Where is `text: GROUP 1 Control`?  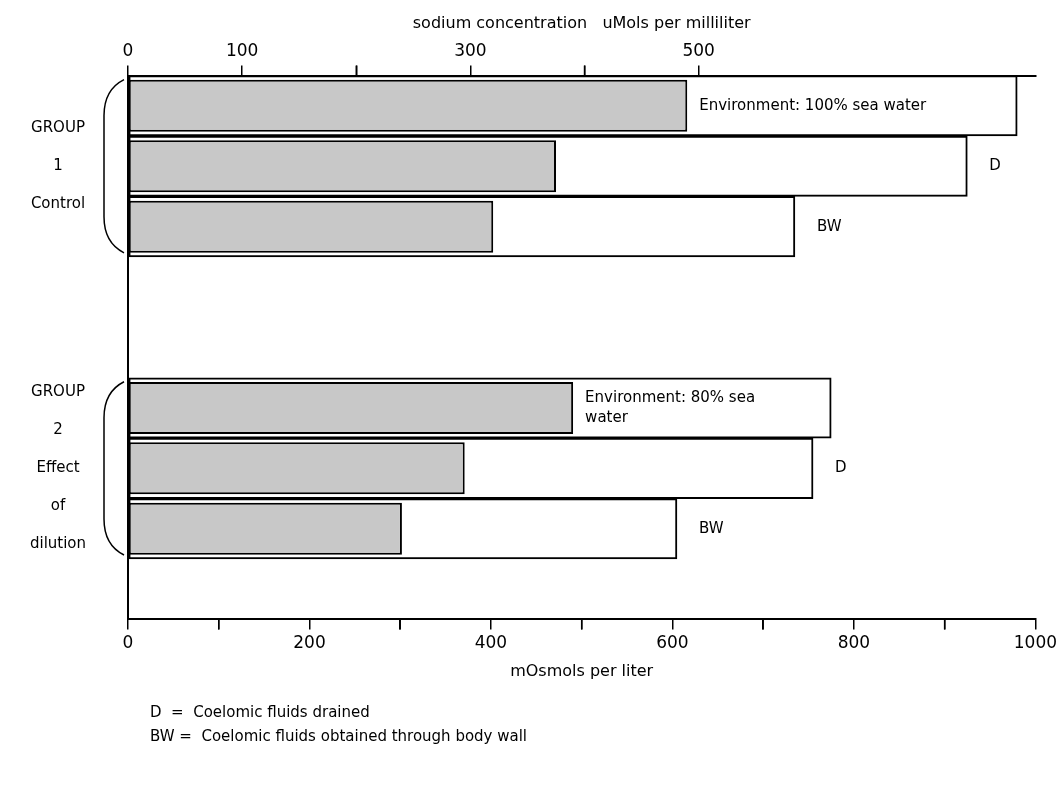 text: GROUP 1 Control is located at coordinates (58, 165).